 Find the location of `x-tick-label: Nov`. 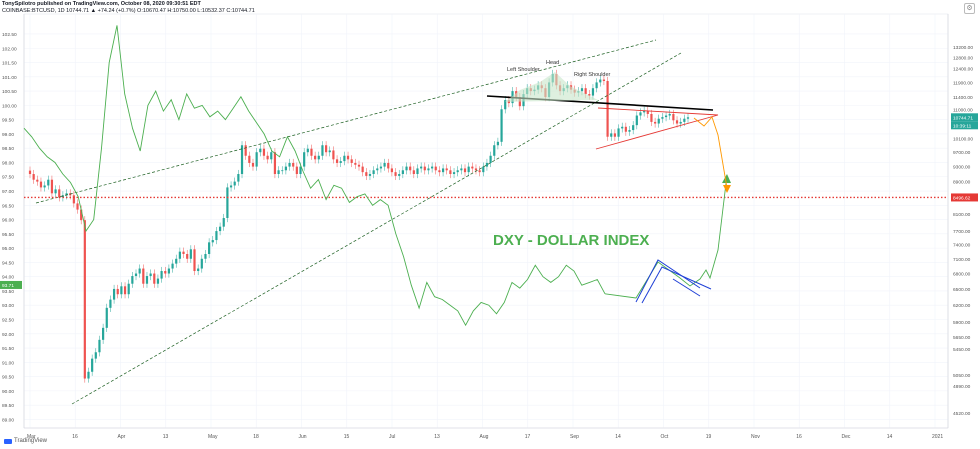

x-tick-label: Nov is located at coordinates (755, 437).